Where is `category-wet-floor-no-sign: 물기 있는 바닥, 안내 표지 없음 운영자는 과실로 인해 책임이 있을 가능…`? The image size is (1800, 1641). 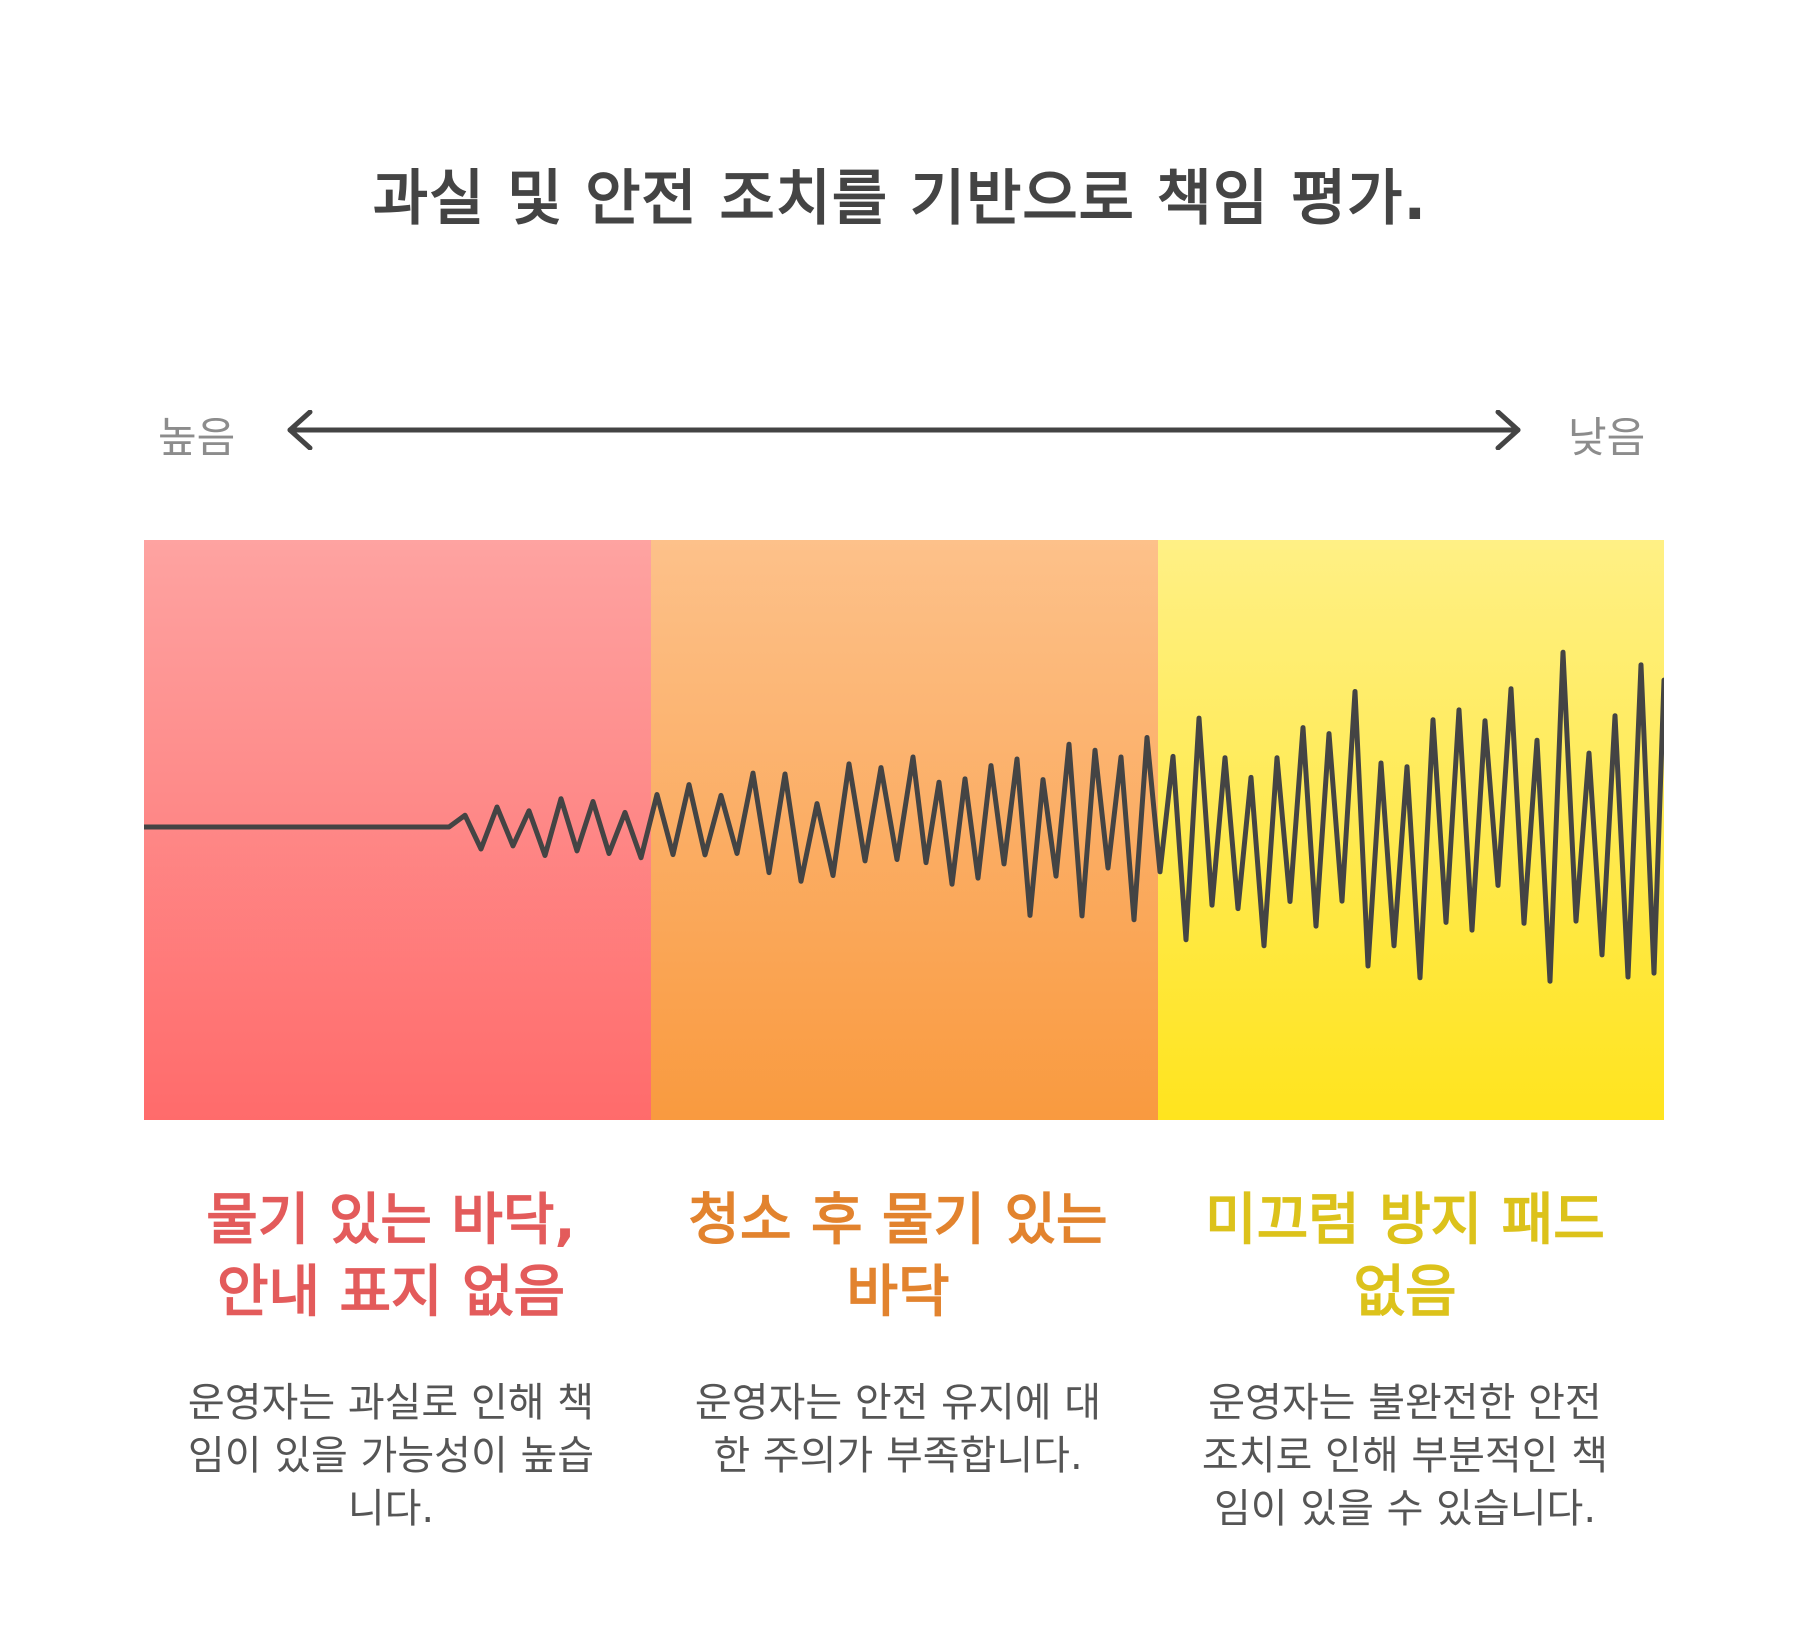 category-wet-floor-no-sign: 물기 있는 바닥, 안내 표지 없음 운영자는 과실로 인해 책임이 있을 가능… is located at coordinates (391, 1360).